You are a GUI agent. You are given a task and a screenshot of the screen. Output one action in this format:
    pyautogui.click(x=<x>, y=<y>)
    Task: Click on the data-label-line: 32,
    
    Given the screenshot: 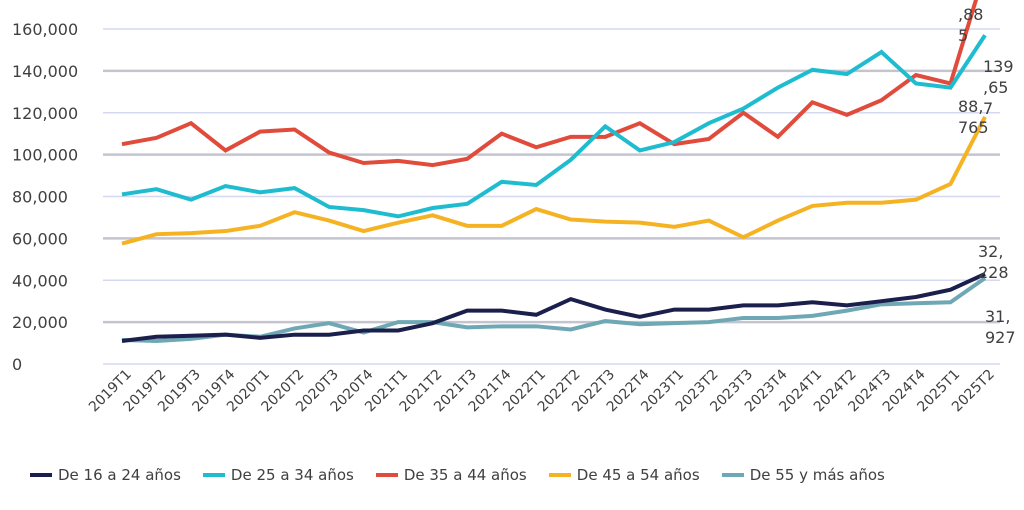 What is the action you would take?
    pyautogui.click(x=990, y=251)
    